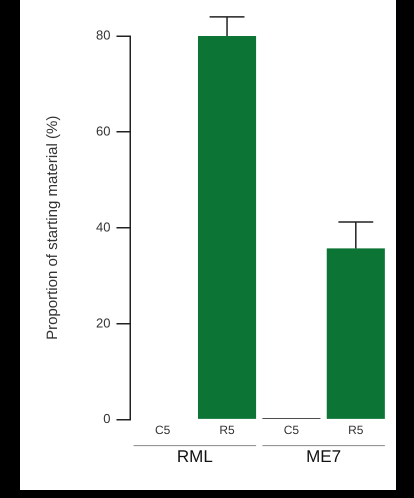  What do you see at coordinates (324, 456) in the screenshot?
I see `text: ME7` at bounding box center [324, 456].